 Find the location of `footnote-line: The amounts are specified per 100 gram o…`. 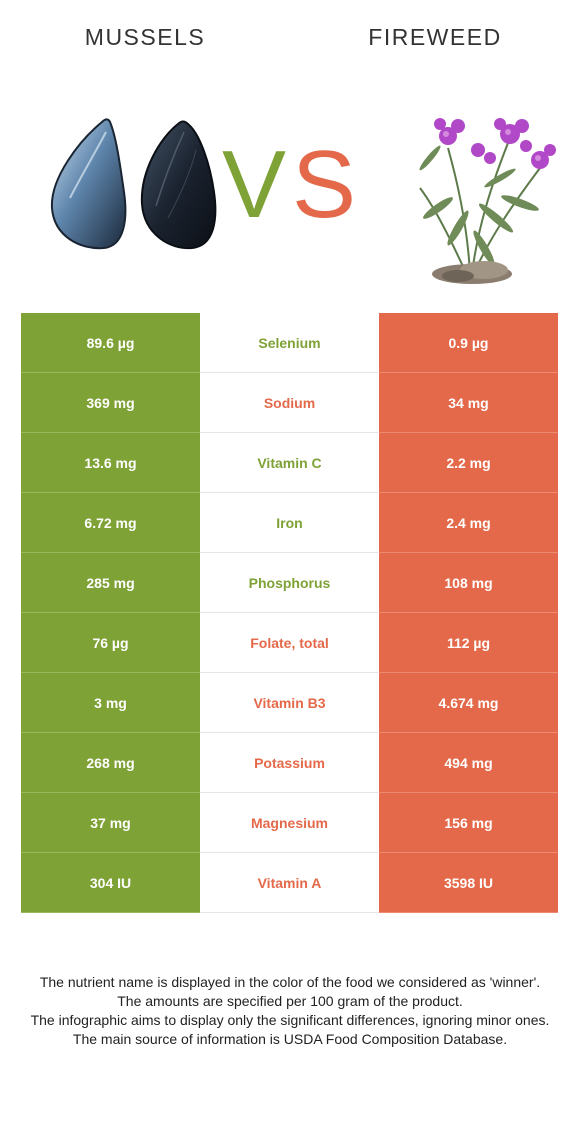

footnote-line: The amounts are specified per 100 gram o… is located at coordinates (290, 1001).